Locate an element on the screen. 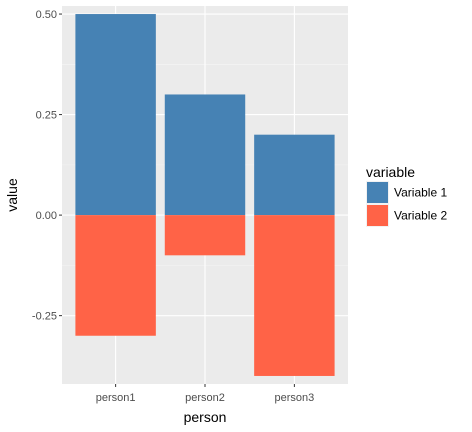 This screenshot has width=472, height=432. x-axis-title: person is located at coordinates (205, 417).